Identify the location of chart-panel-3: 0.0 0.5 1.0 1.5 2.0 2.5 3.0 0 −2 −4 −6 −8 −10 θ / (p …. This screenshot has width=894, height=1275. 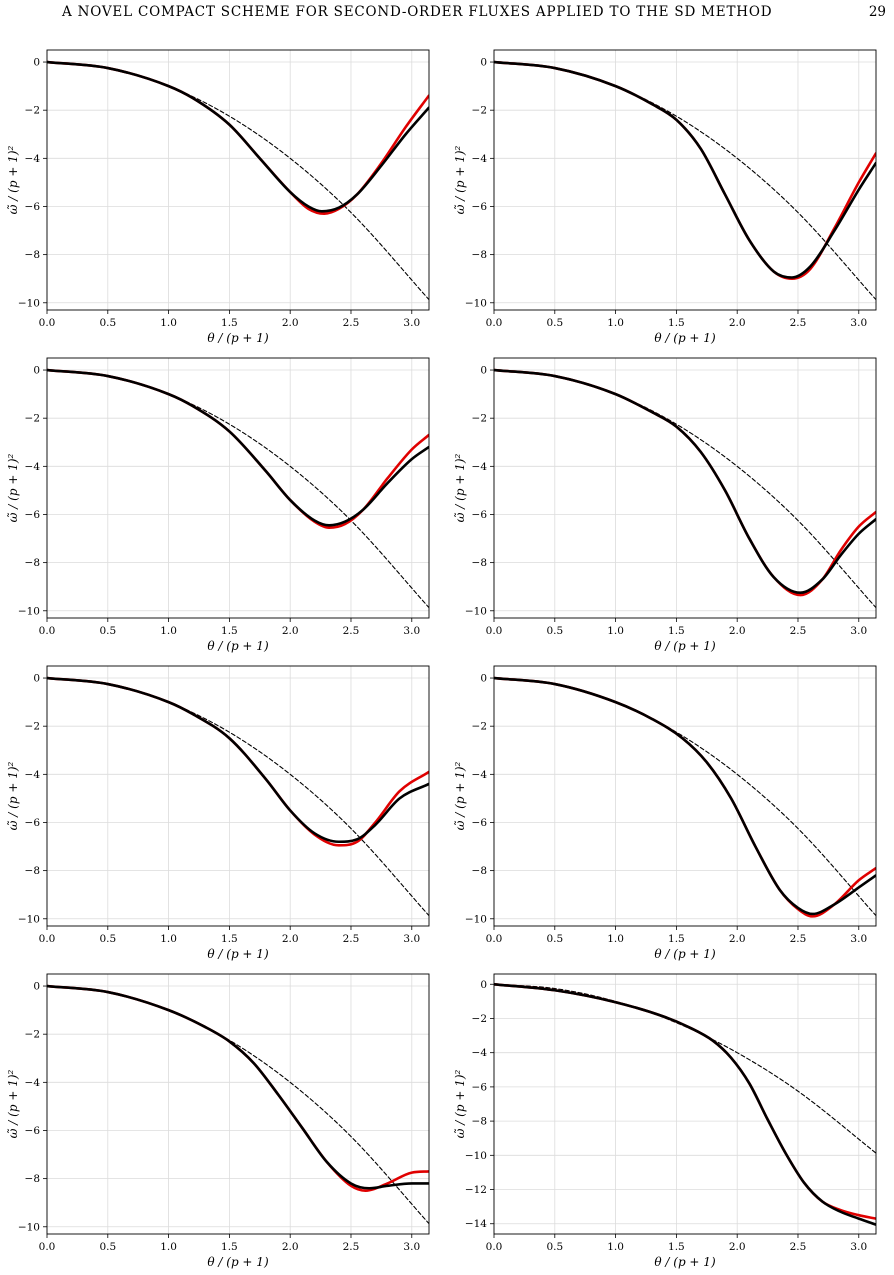
(218, 505).